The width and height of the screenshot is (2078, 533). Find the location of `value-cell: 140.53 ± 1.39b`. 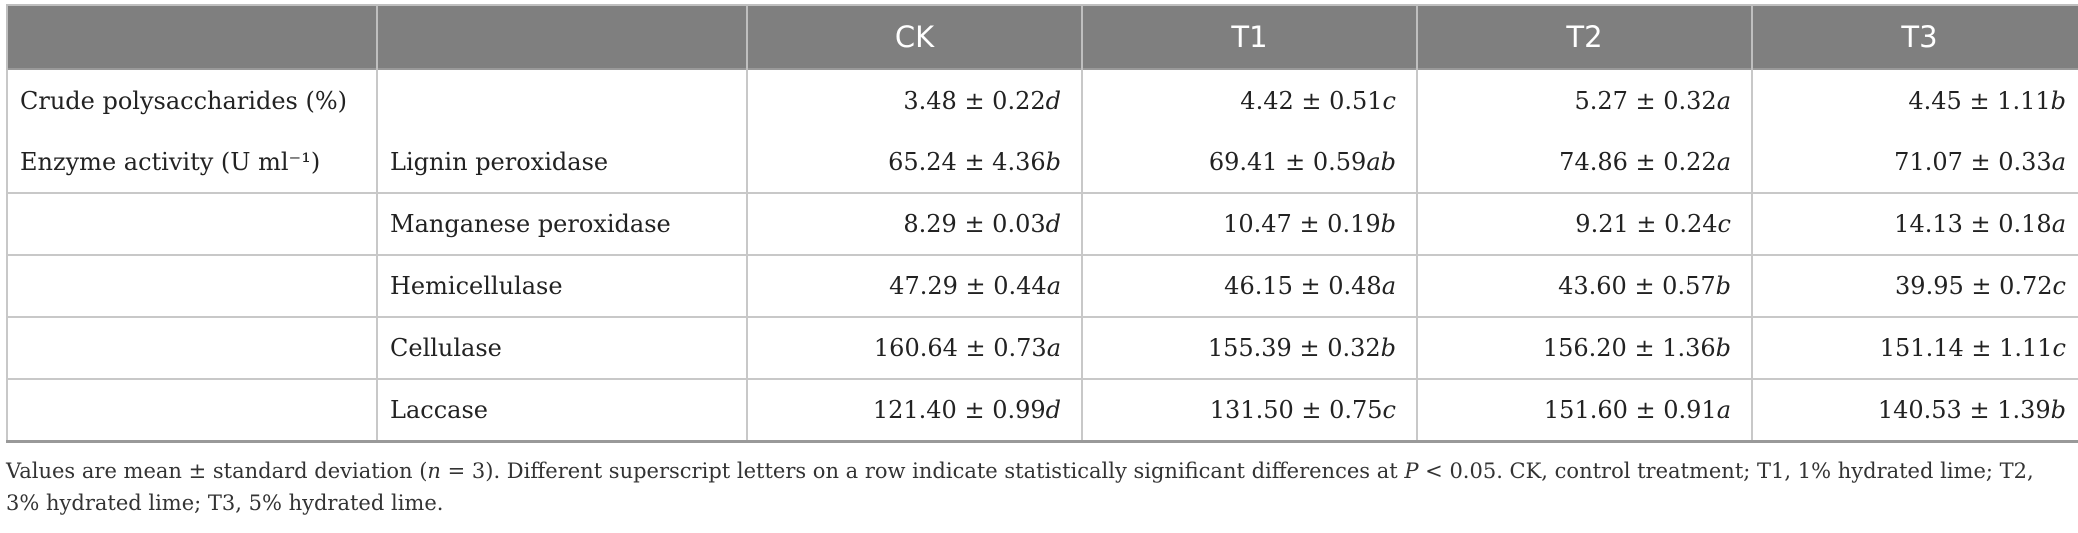

value-cell: 140.53 ± 1.39b is located at coordinates (1914, 410).